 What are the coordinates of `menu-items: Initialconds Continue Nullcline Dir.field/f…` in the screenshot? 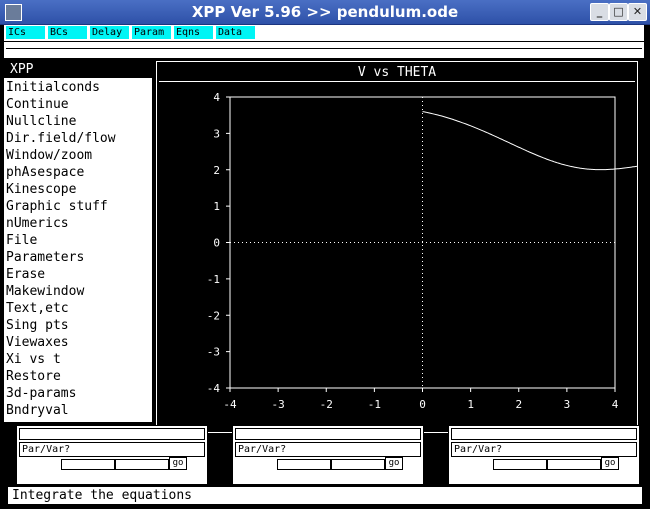 It's located at (61, 249).